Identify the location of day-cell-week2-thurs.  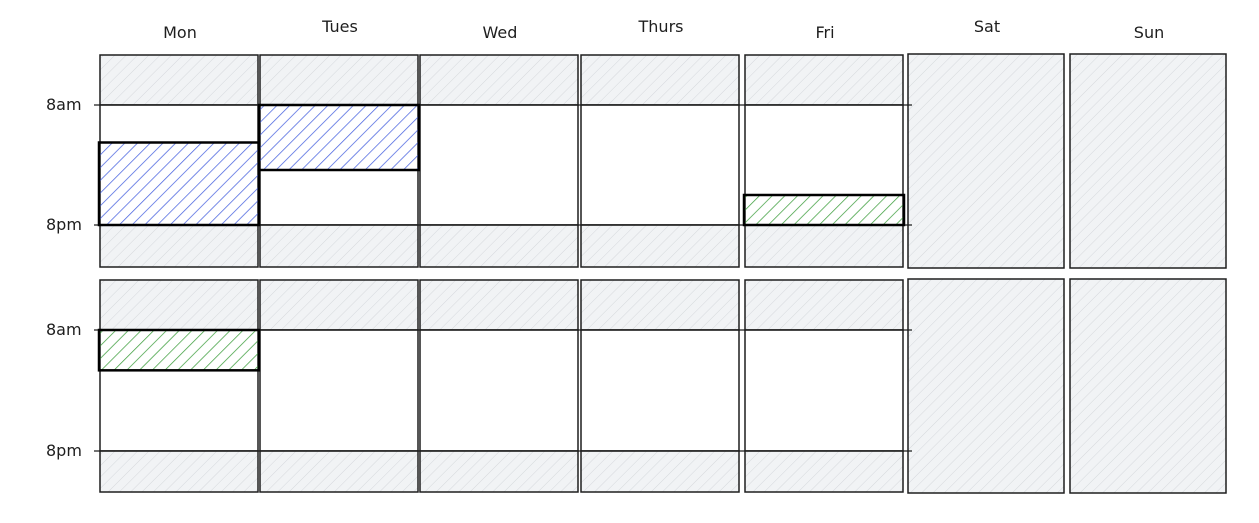
(660, 386).